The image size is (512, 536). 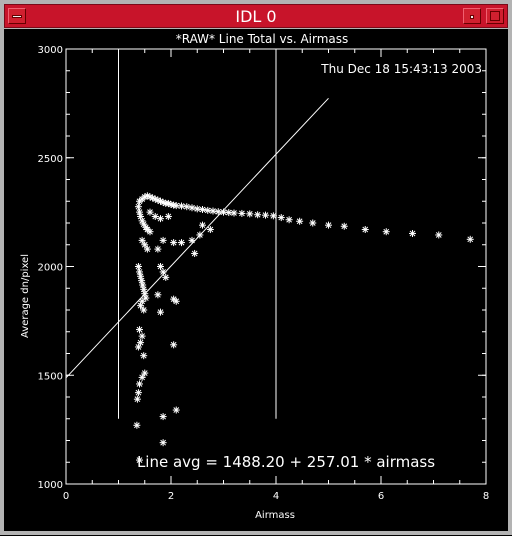 What do you see at coordinates (381, 496) in the screenshot?
I see `x-tick-label: 6` at bounding box center [381, 496].